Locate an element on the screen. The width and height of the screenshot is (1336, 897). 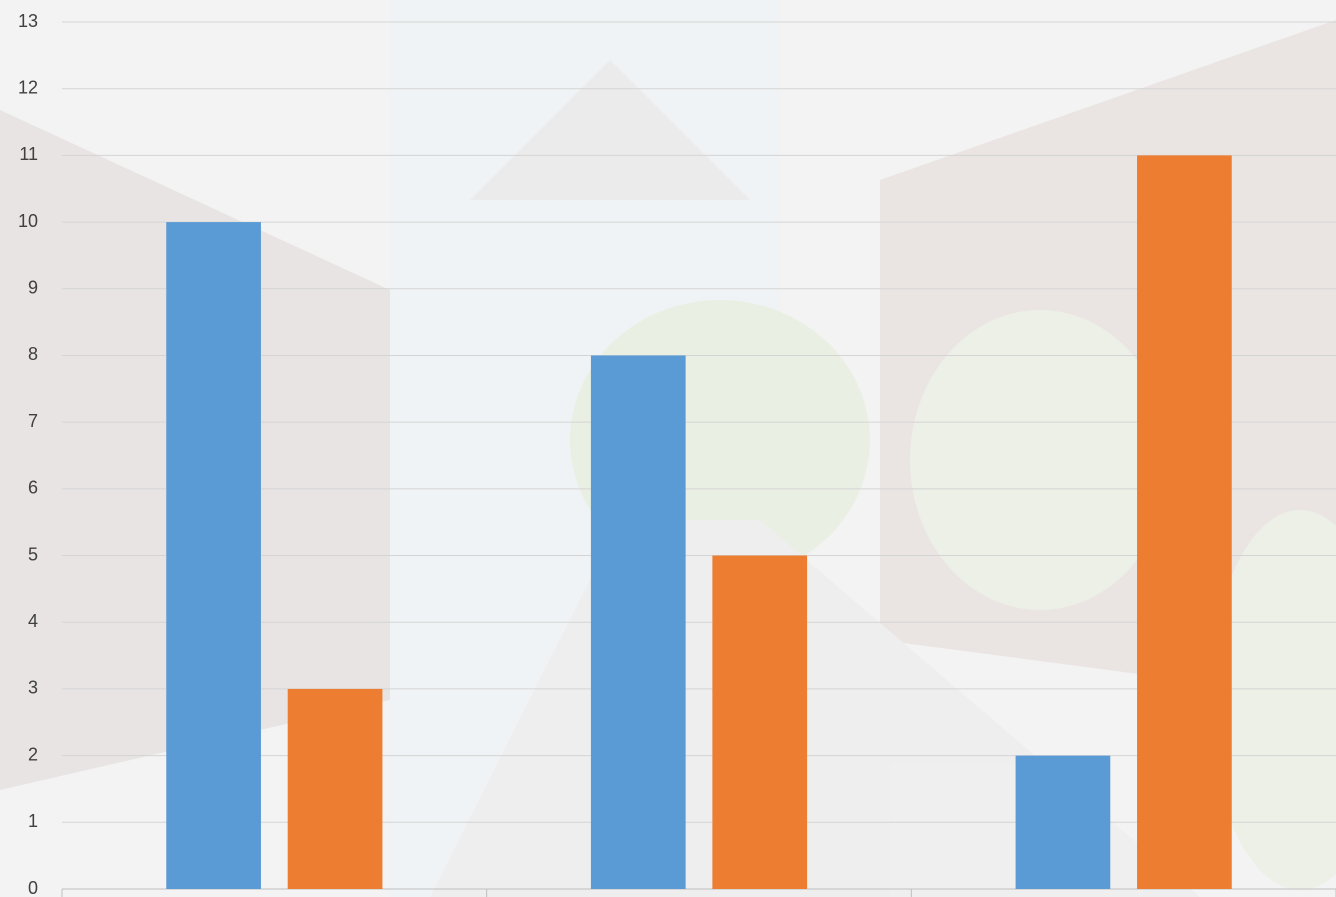
y-tick-label: 7 is located at coordinates (33, 421).